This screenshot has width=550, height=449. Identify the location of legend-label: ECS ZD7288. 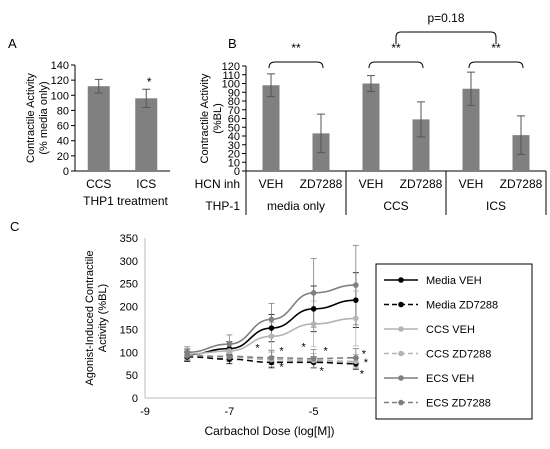
(458, 404).